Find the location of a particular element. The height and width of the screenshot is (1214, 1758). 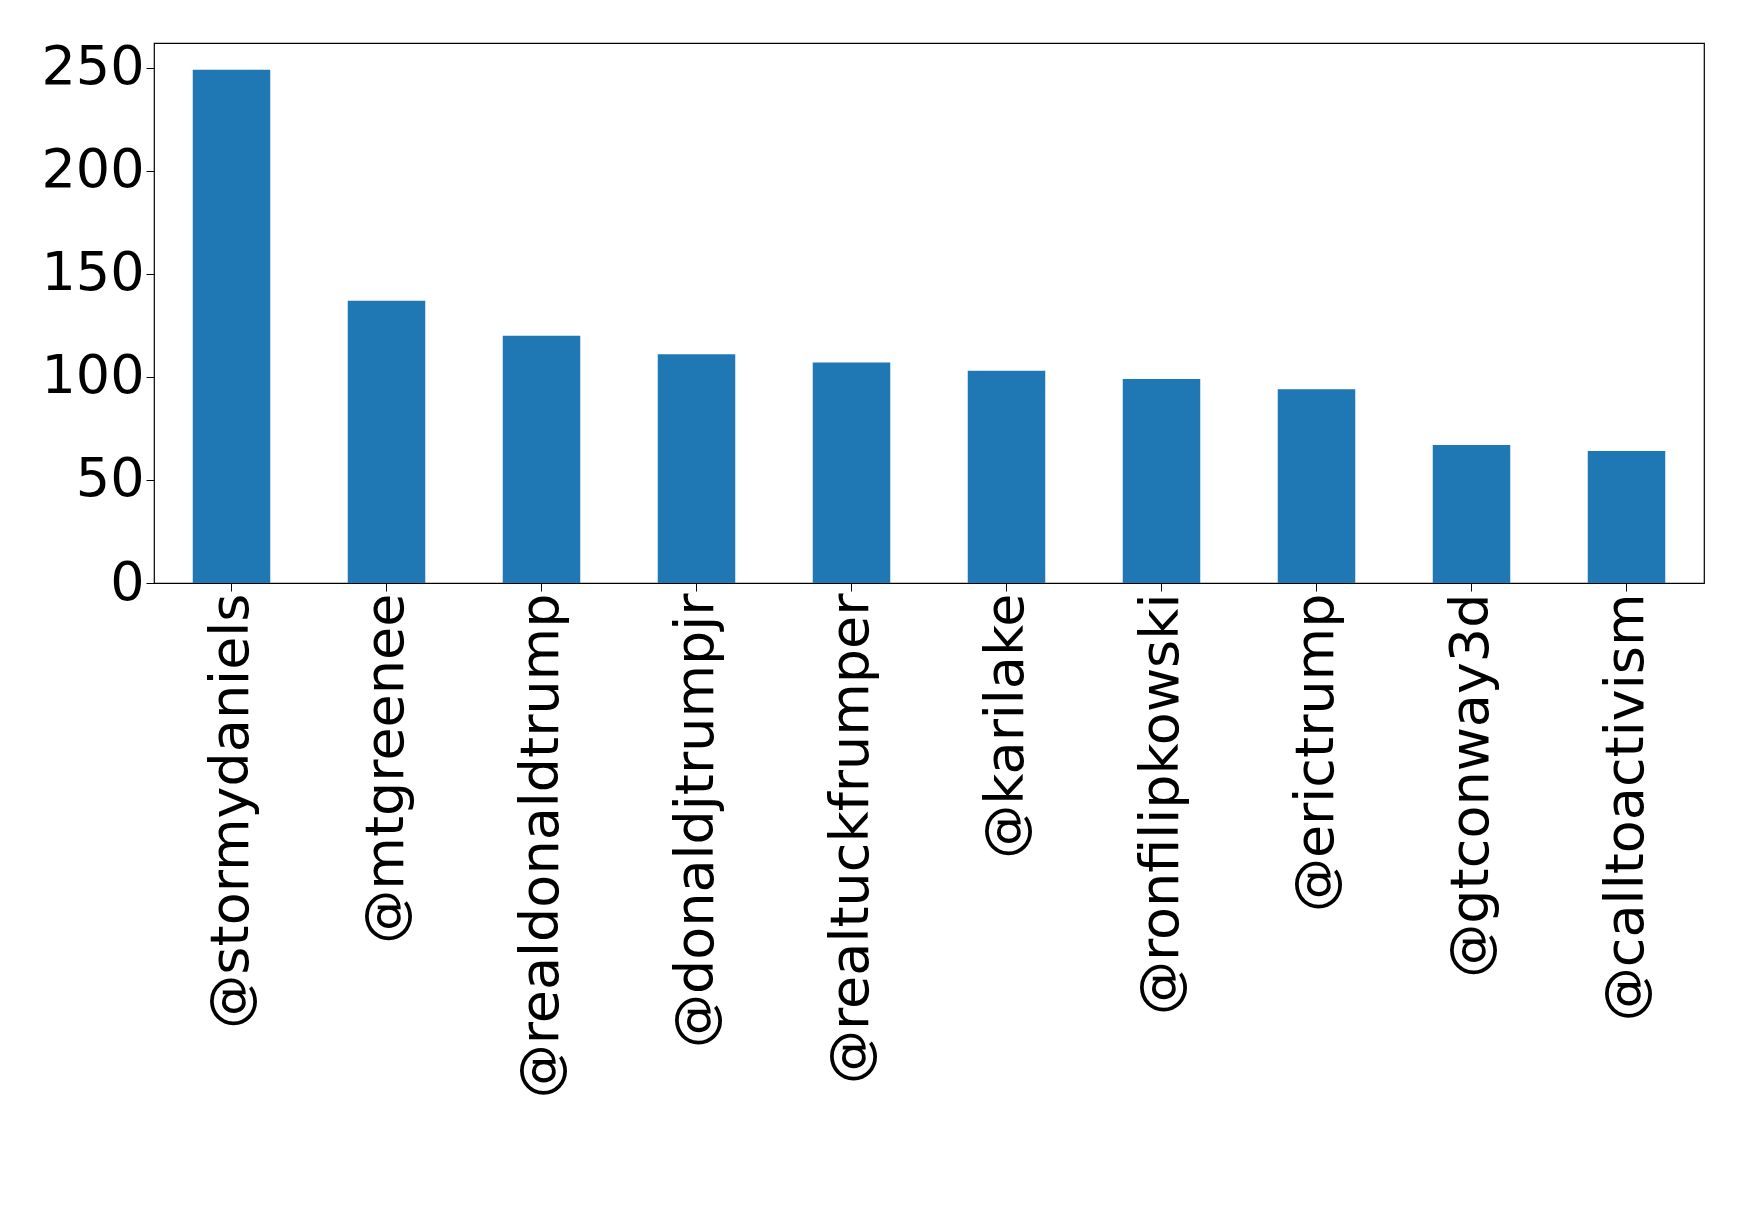

x-tick-label: @stormydaniels is located at coordinates (229, 811).